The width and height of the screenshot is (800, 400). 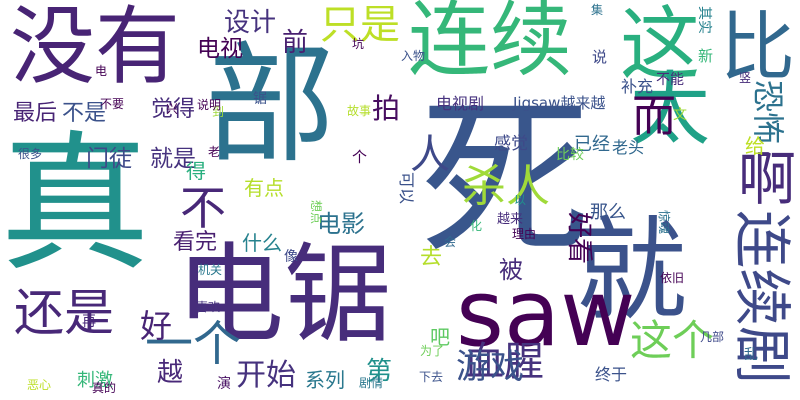 What do you see at coordinates (431, 257) in the screenshot?
I see `word: 去` at bounding box center [431, 257].